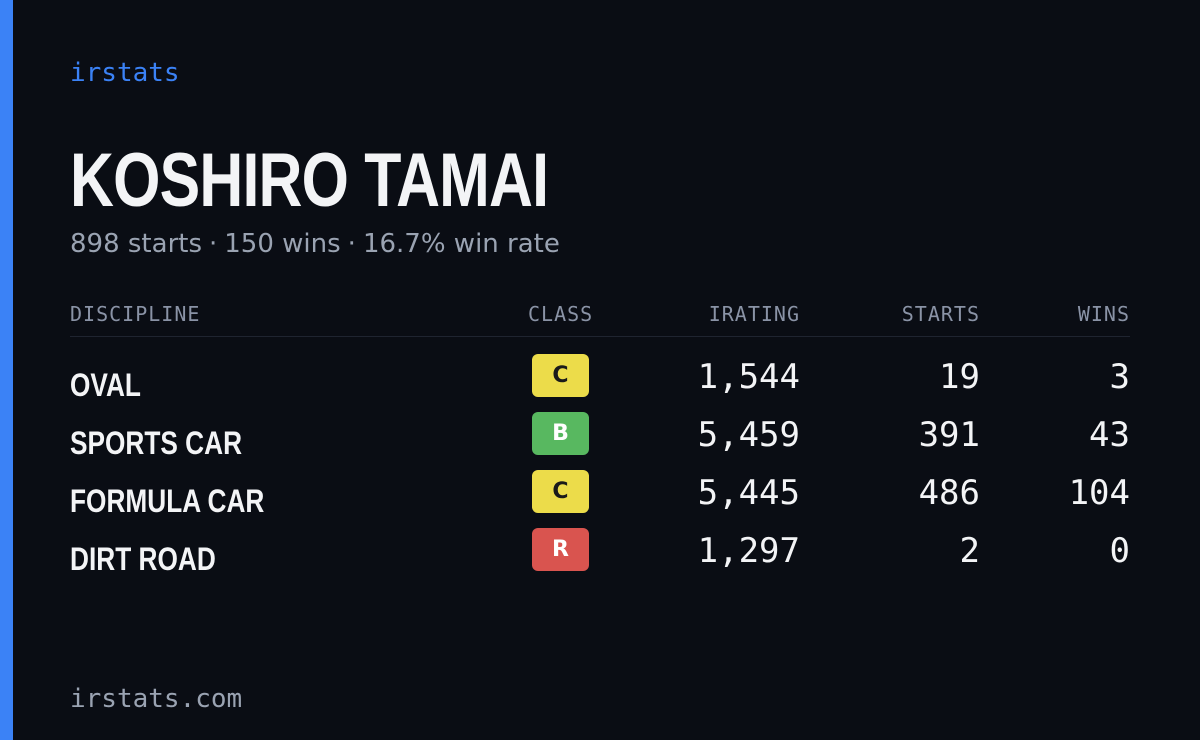 This screenshot has height=740, width=1200. I want to click on wins-value: 0, so click(1119, 551).